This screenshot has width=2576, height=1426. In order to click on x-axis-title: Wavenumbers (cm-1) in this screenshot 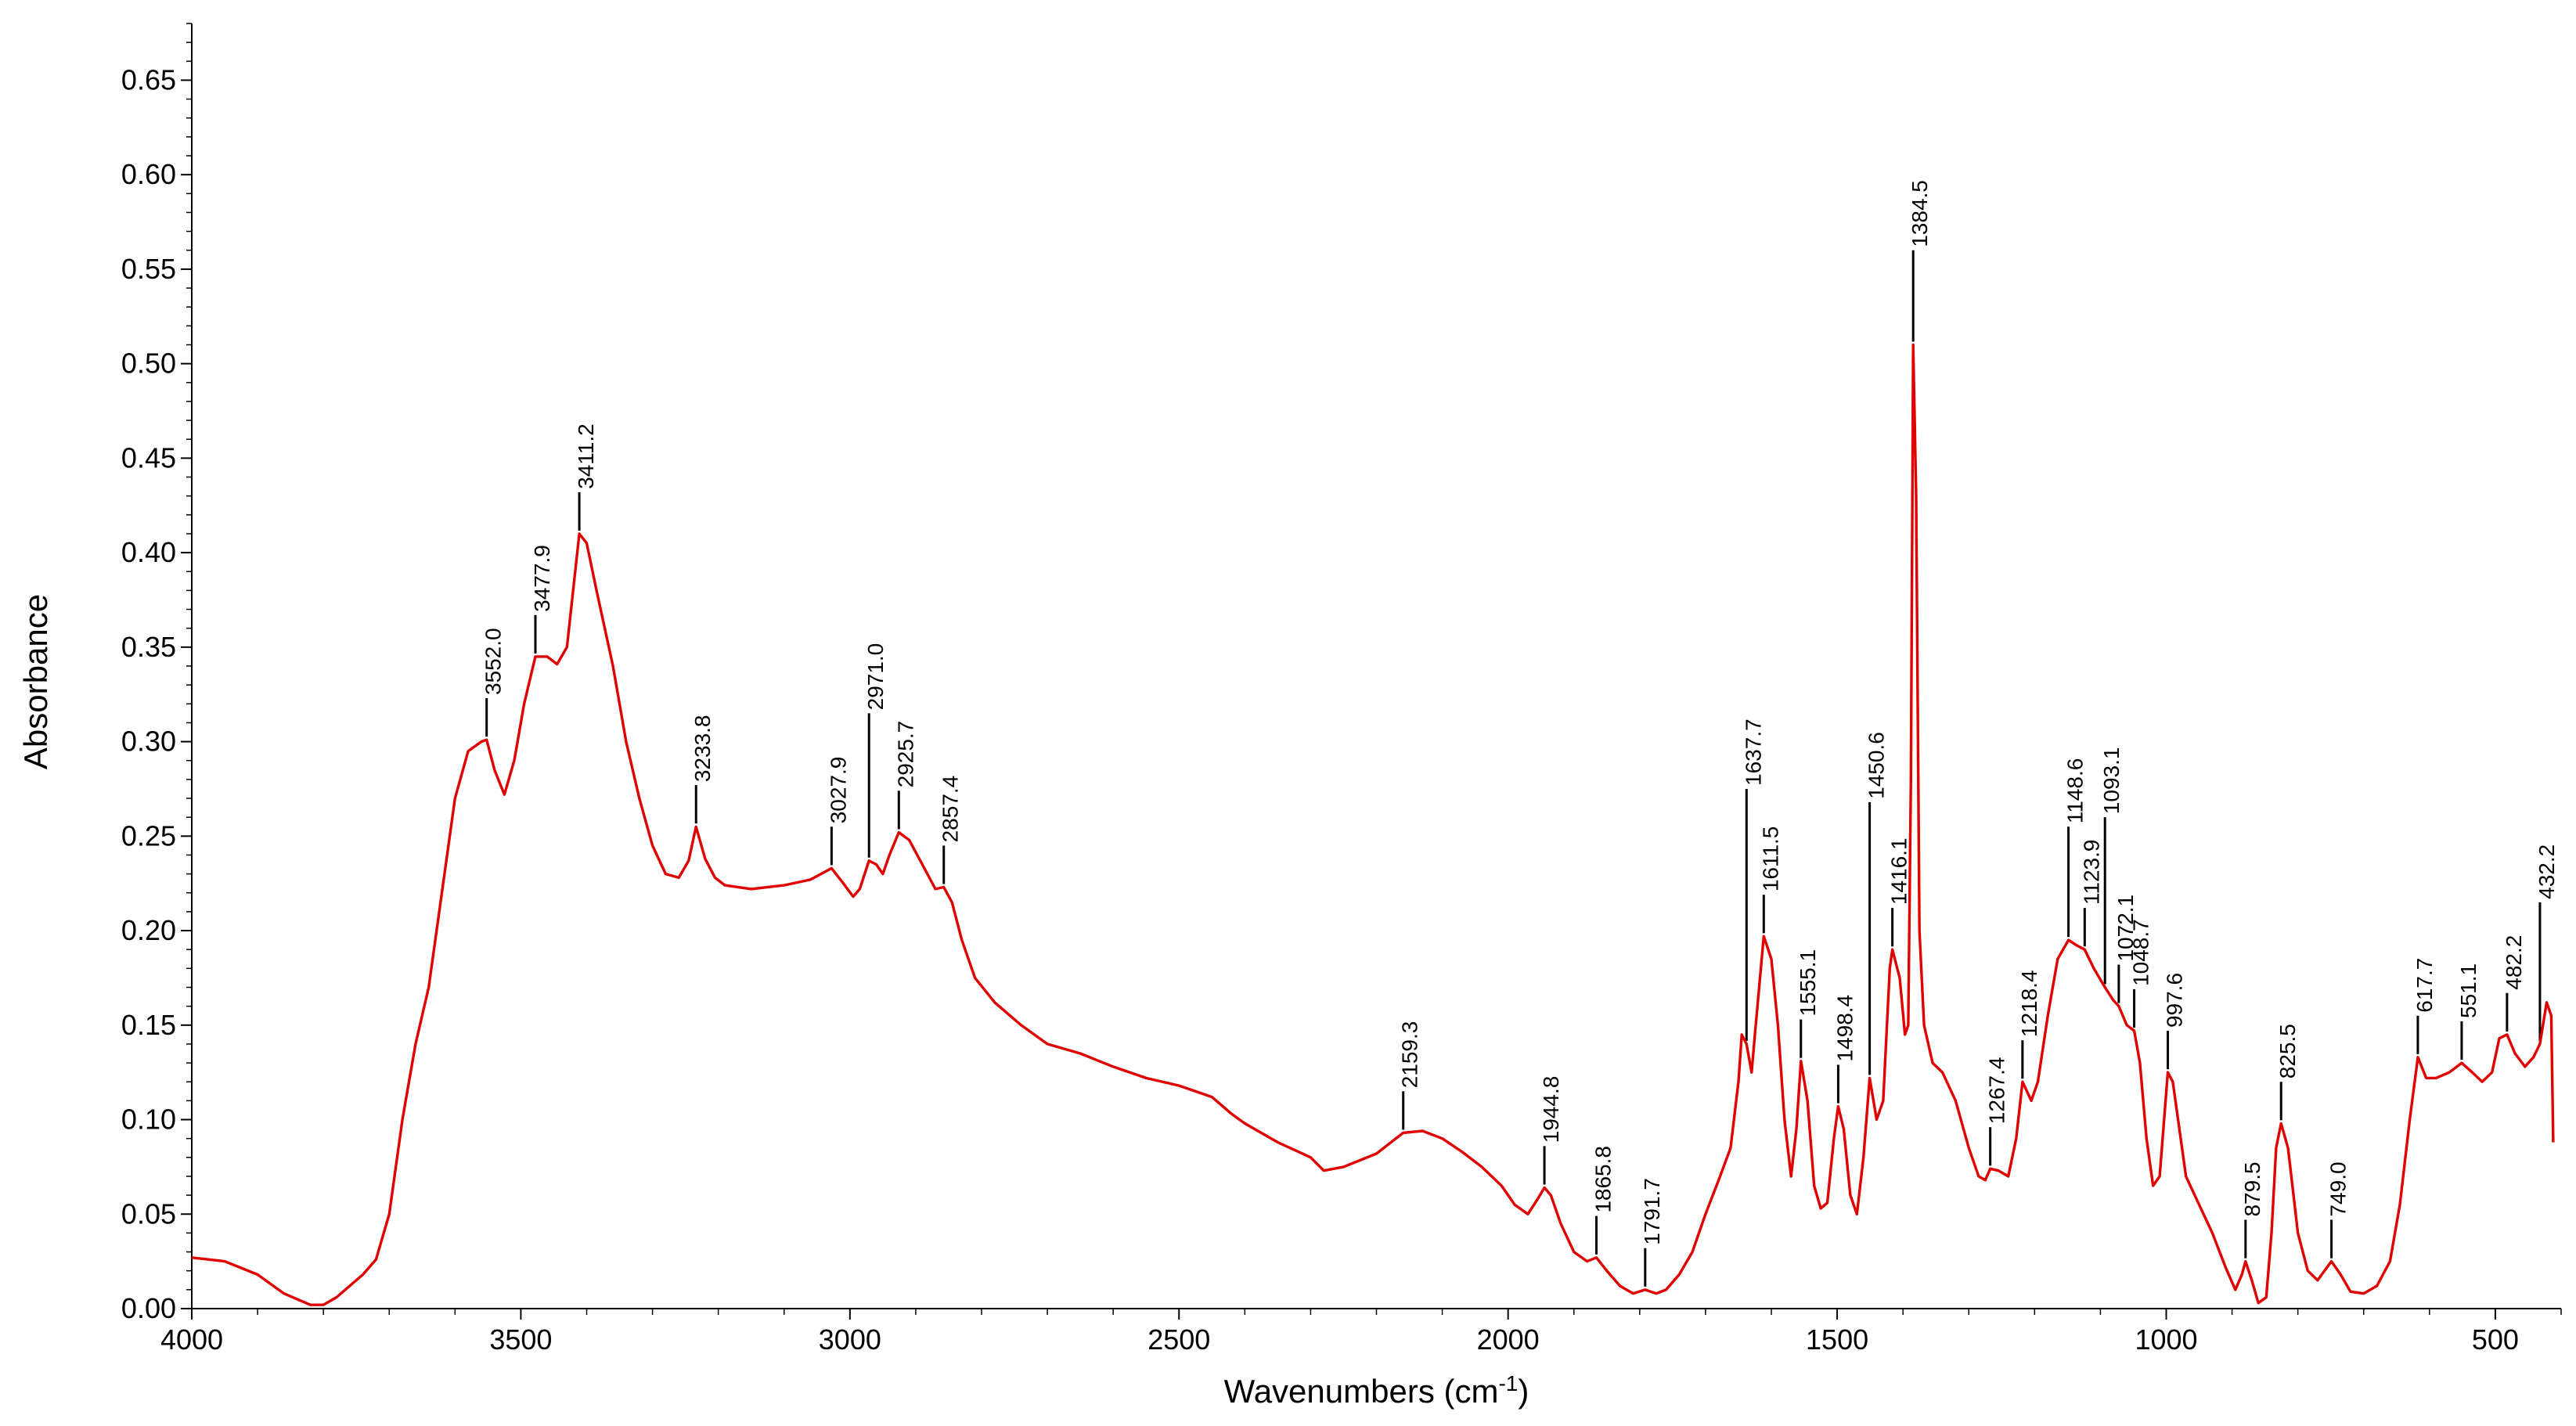, I will do `click(1376, 1390)`.